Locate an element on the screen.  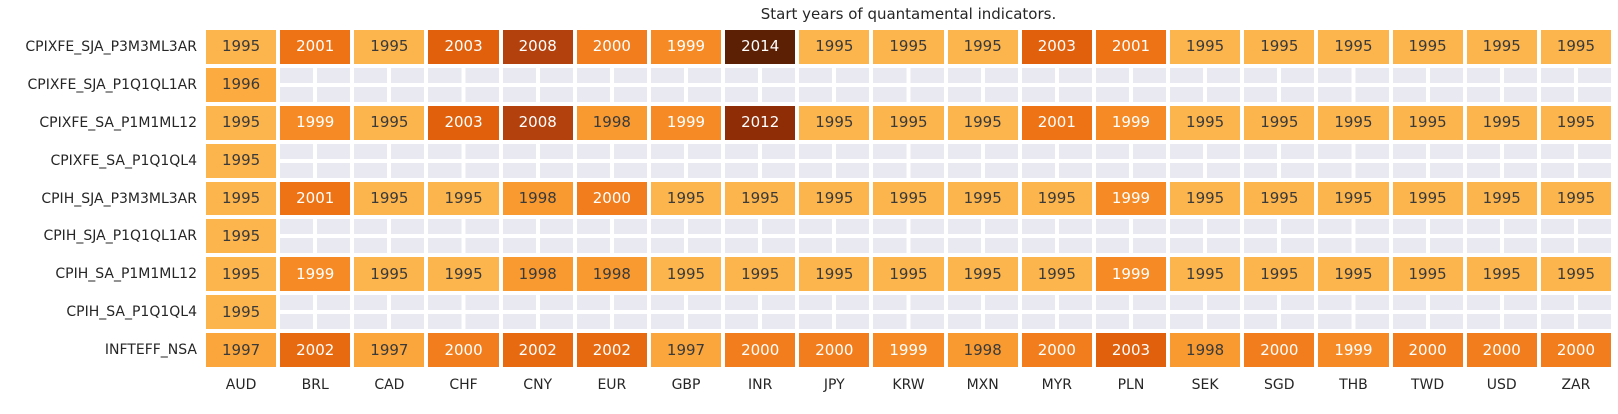
column-label: KRW is located at coordinates (908, 385).